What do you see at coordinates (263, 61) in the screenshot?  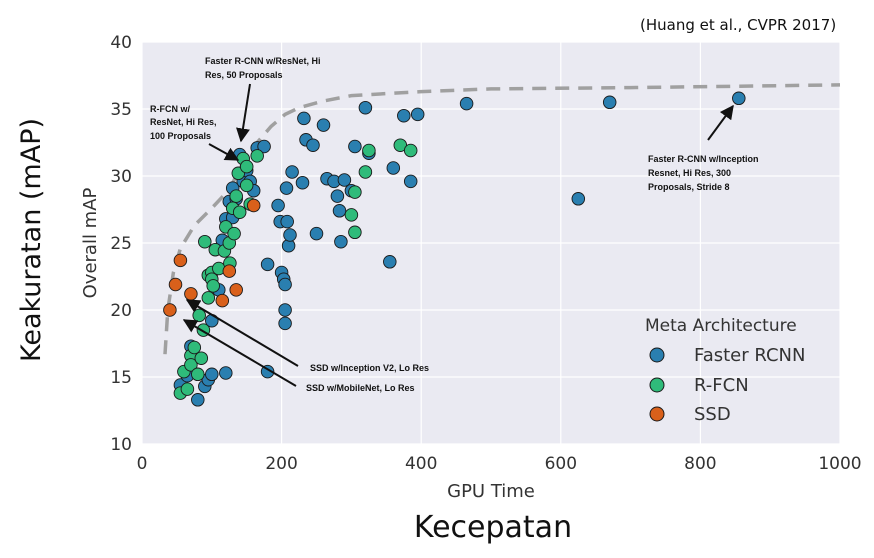 I see `annotation-frcnn-resnet-line1: Faster R-CNN w/ResNet, Hi` at bounding box center [263, 61].